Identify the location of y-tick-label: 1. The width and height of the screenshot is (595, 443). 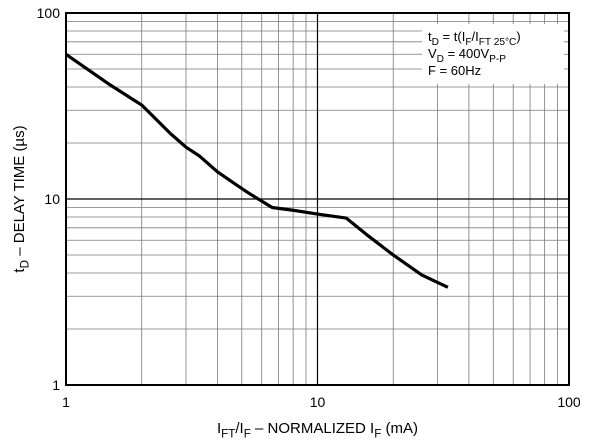
(56, 385).